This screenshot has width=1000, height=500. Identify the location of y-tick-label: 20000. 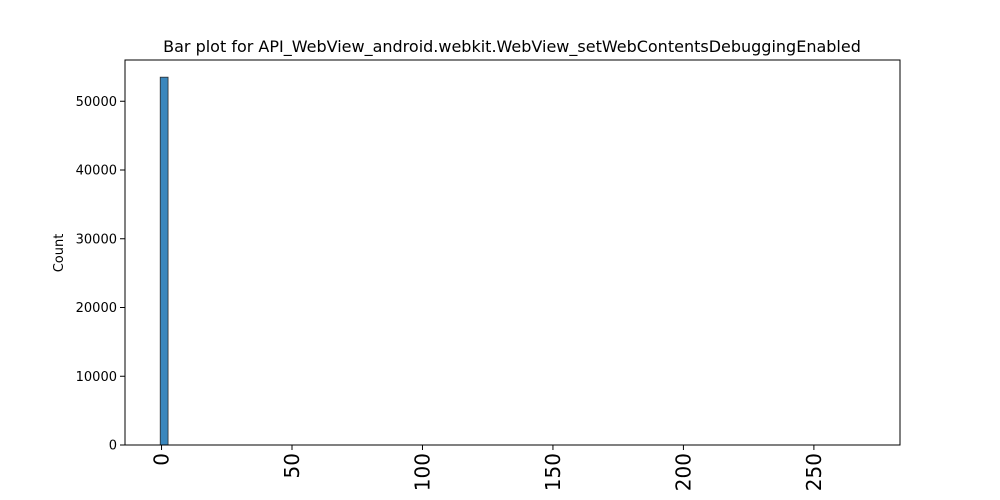
(96, 308).